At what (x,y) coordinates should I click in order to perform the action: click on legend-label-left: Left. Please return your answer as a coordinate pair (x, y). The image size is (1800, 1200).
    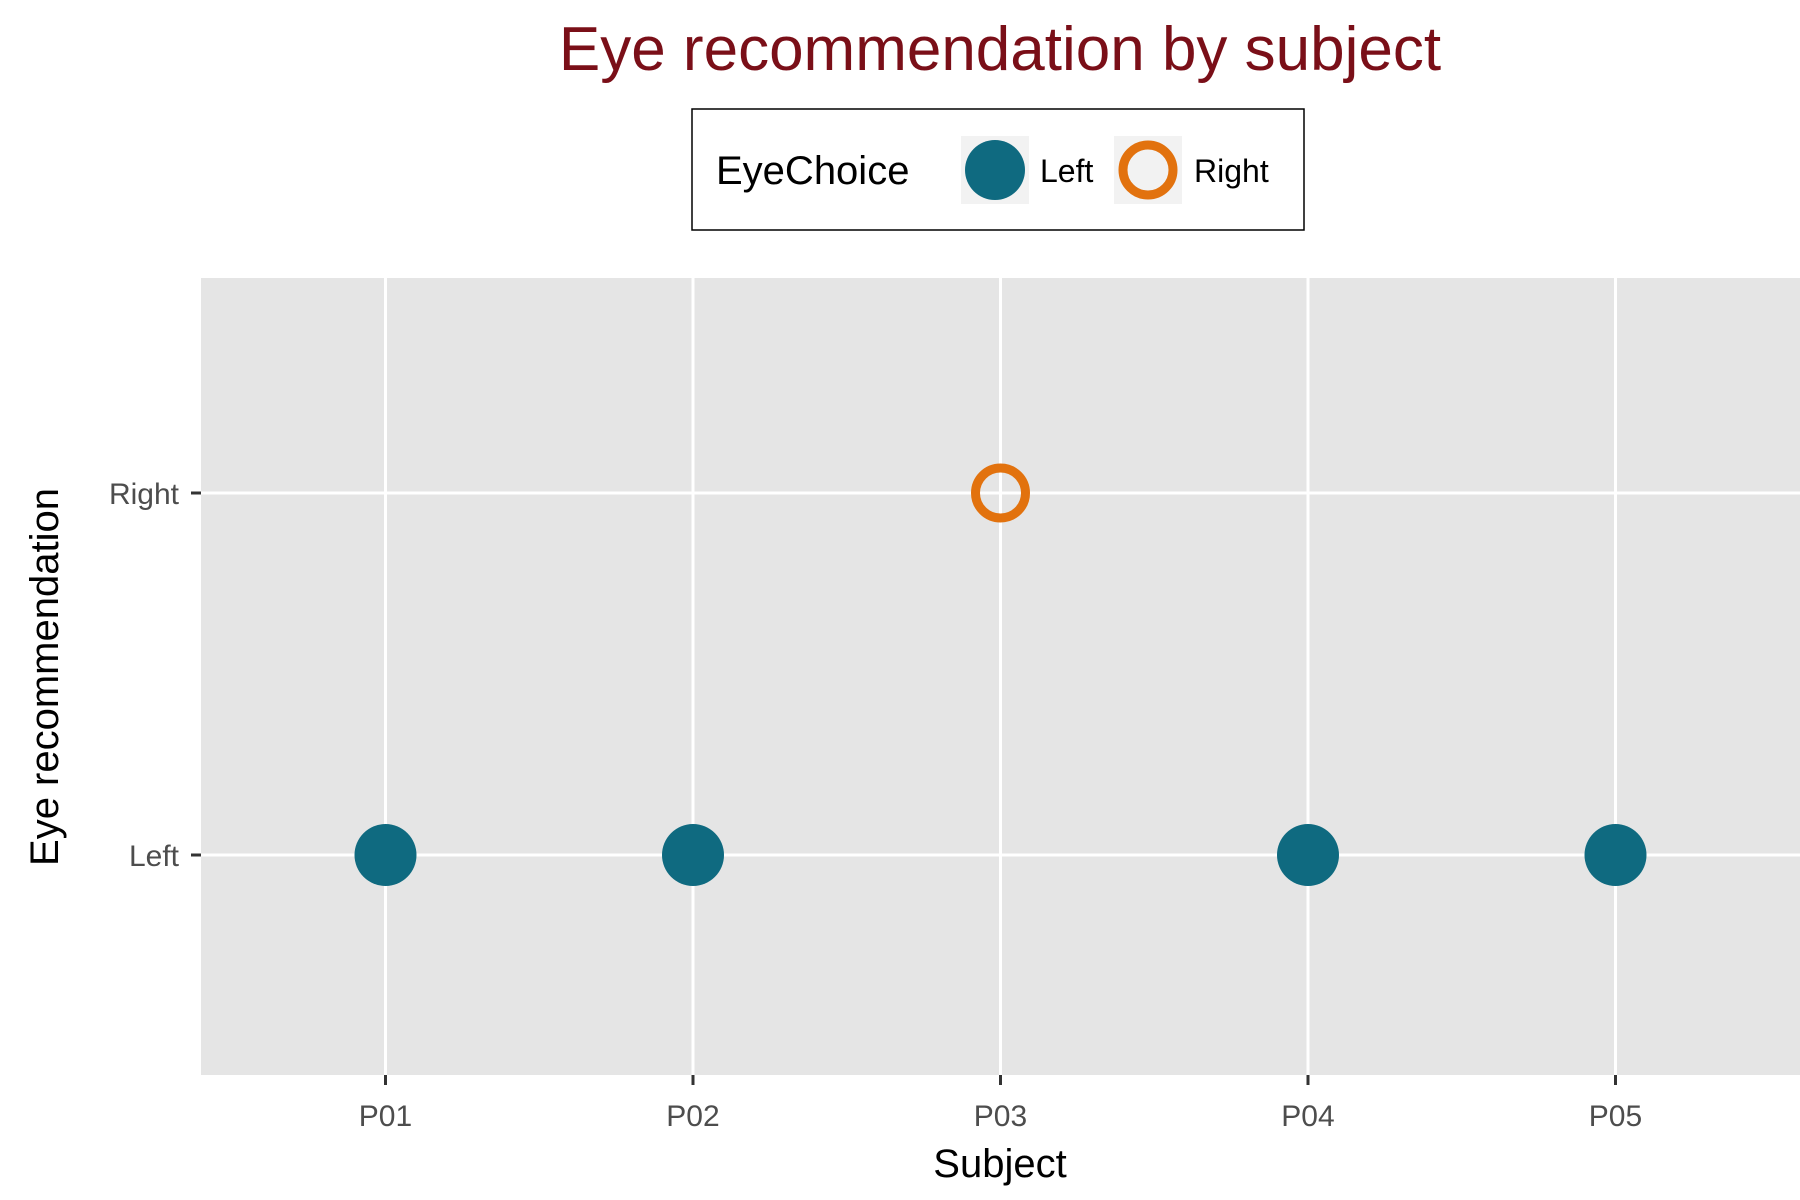
    Looking at the image, I should click on (1066, 171).